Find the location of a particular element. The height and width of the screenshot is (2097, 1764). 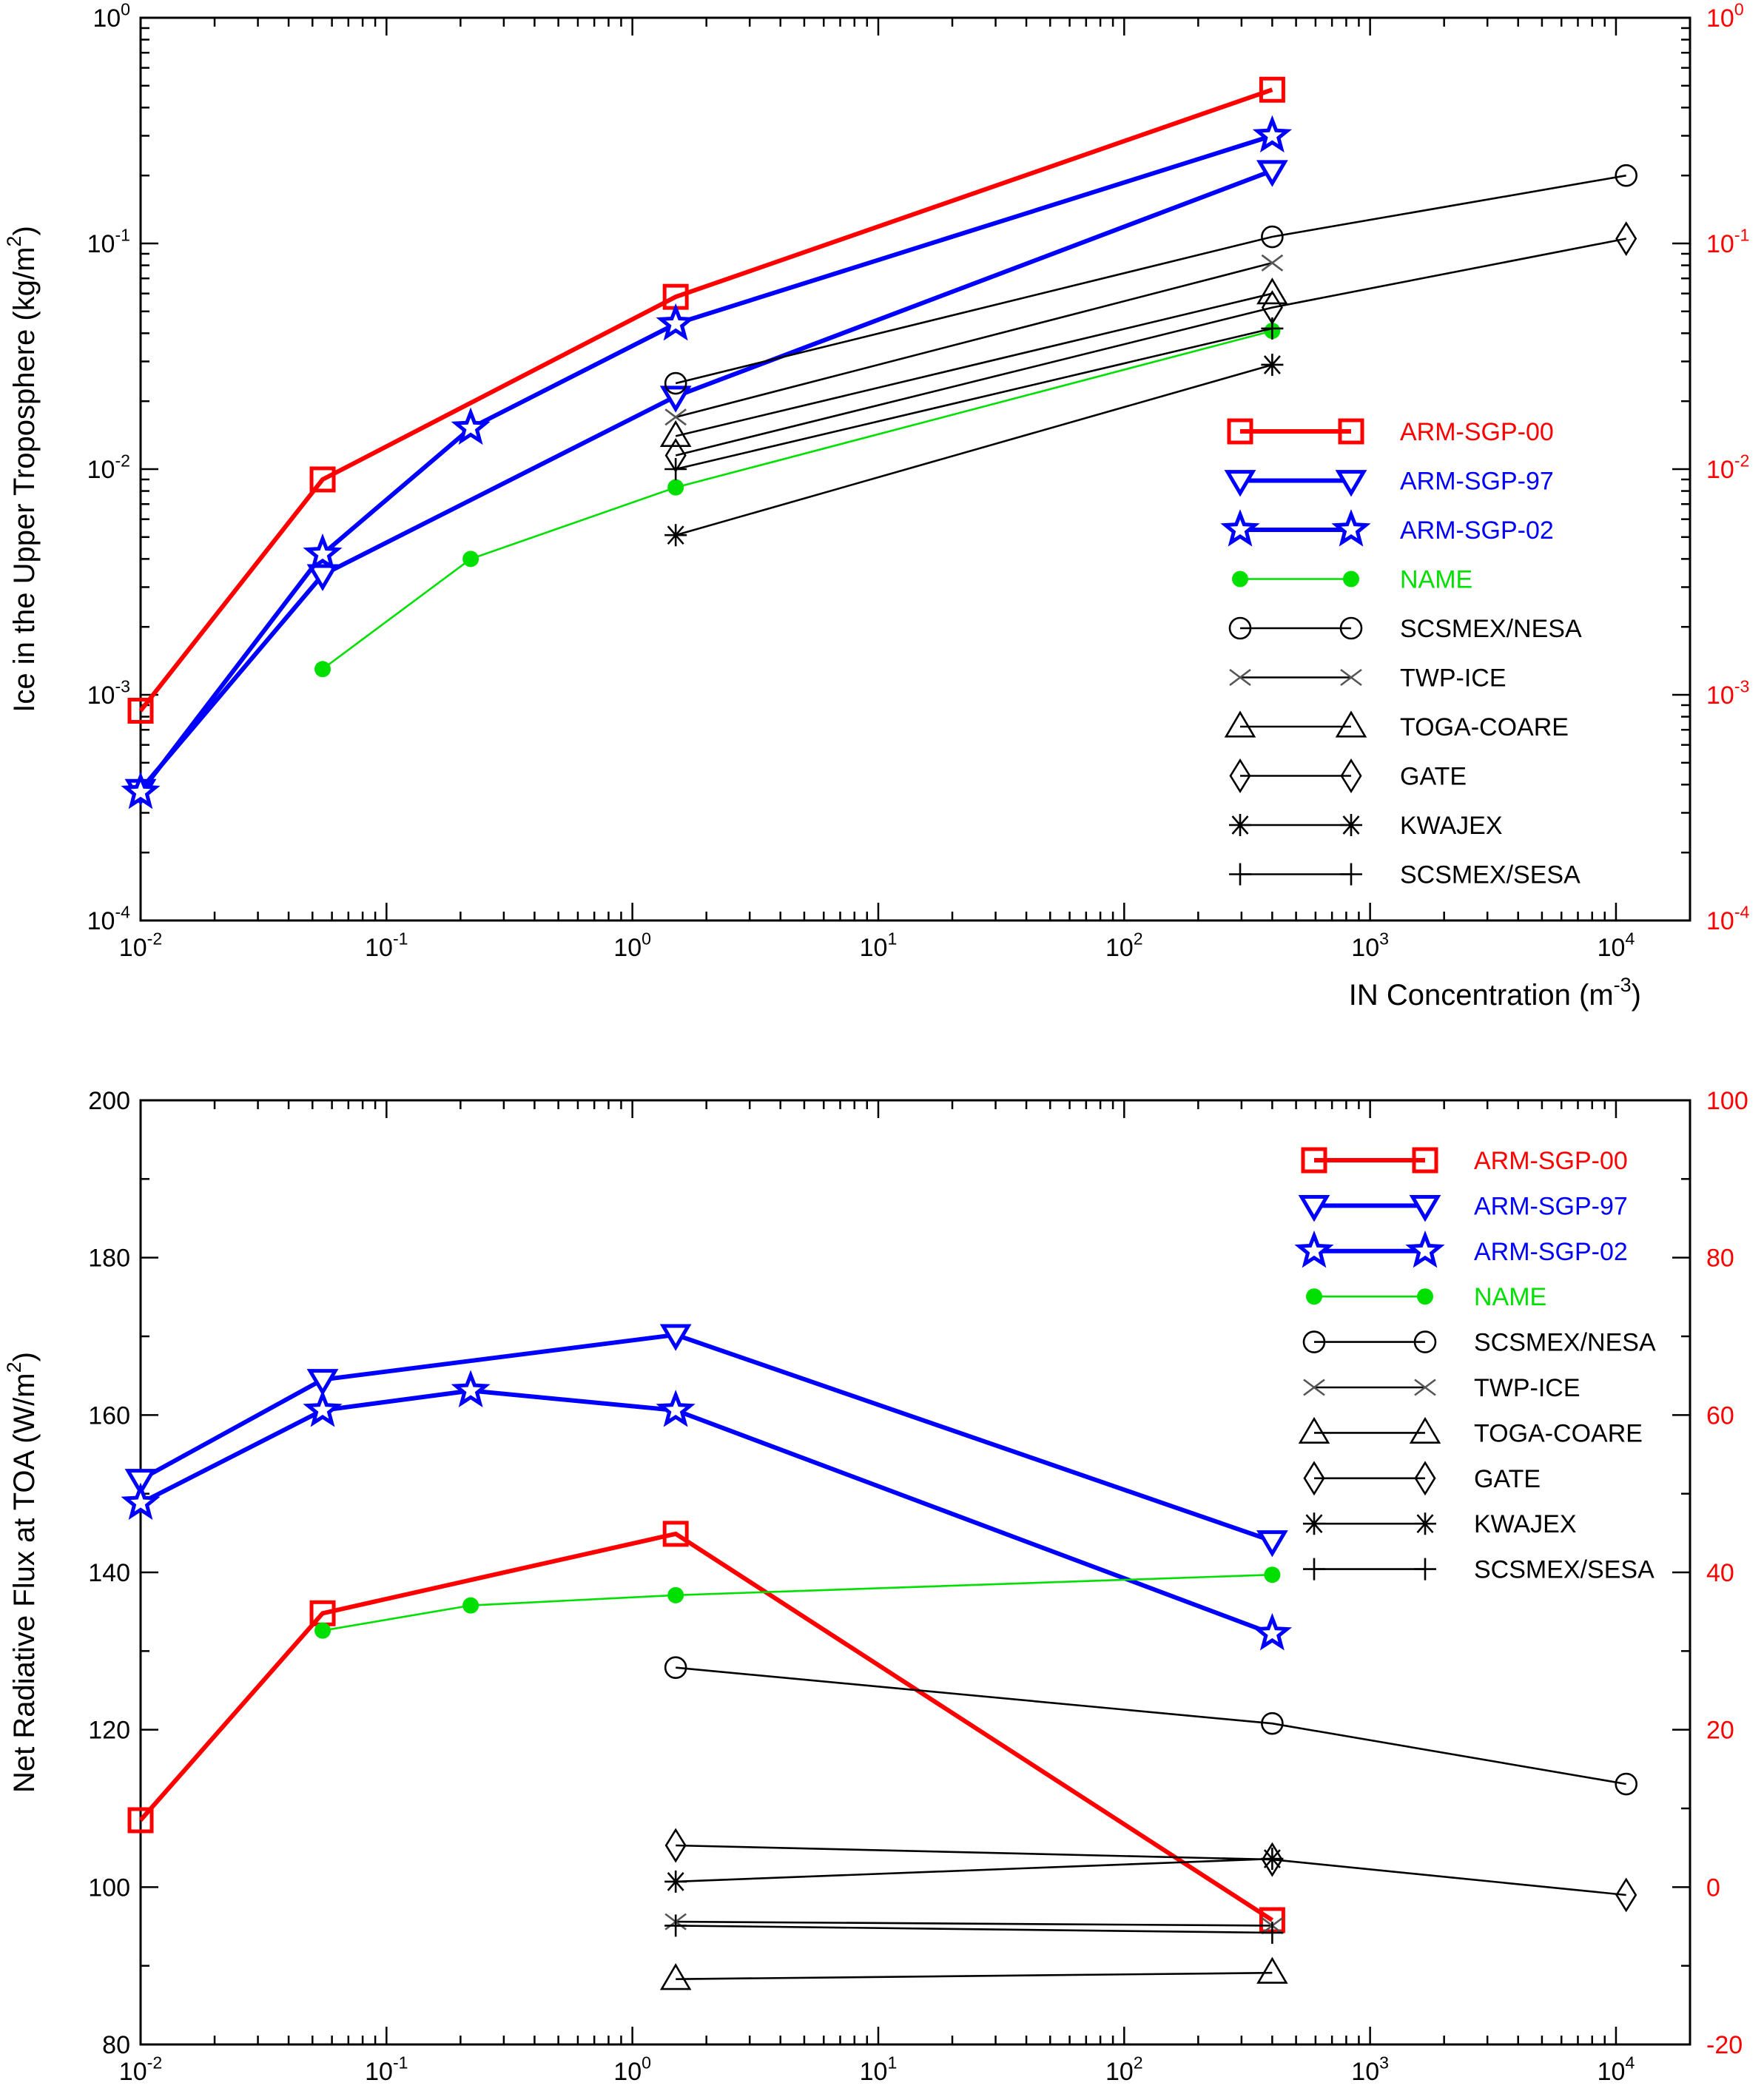

legend-label: TWP-ICE is located at coordinates (1453, 678).